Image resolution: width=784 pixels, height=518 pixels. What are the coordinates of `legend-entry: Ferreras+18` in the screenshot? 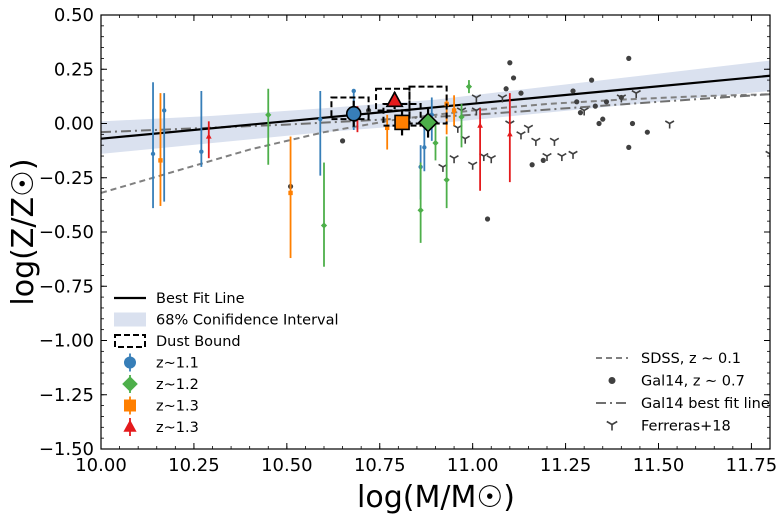 It's located at (668, 427).